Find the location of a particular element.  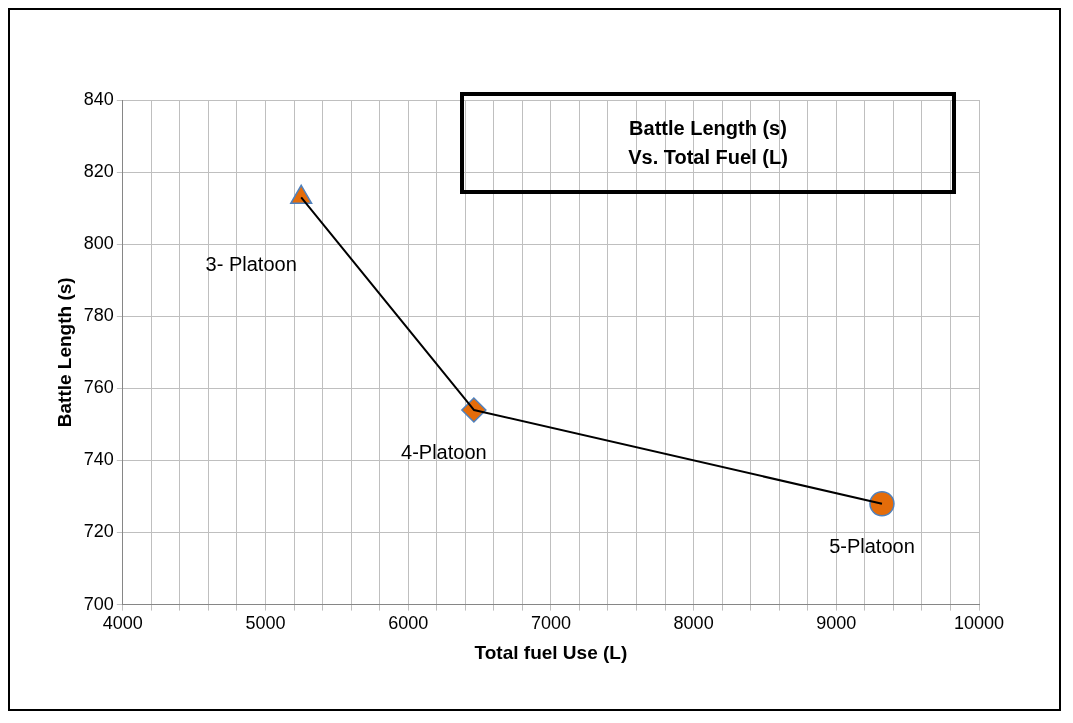

x-tick-label: 9000 is located at coordinates (836, 623).